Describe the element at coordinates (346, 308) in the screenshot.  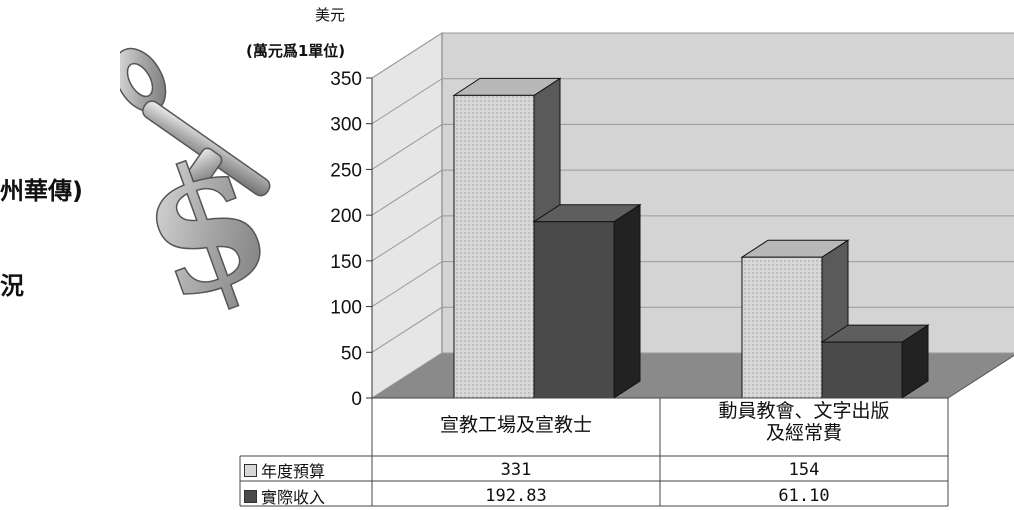
I see `y-tick-label: 100` at that location.